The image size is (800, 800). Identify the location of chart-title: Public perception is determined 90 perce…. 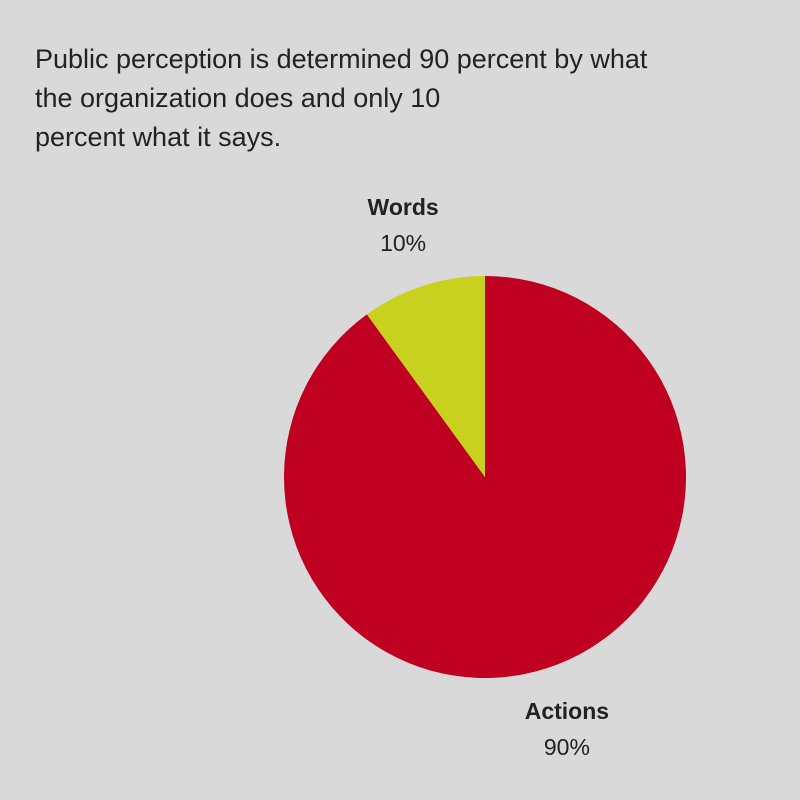
(341, 59).